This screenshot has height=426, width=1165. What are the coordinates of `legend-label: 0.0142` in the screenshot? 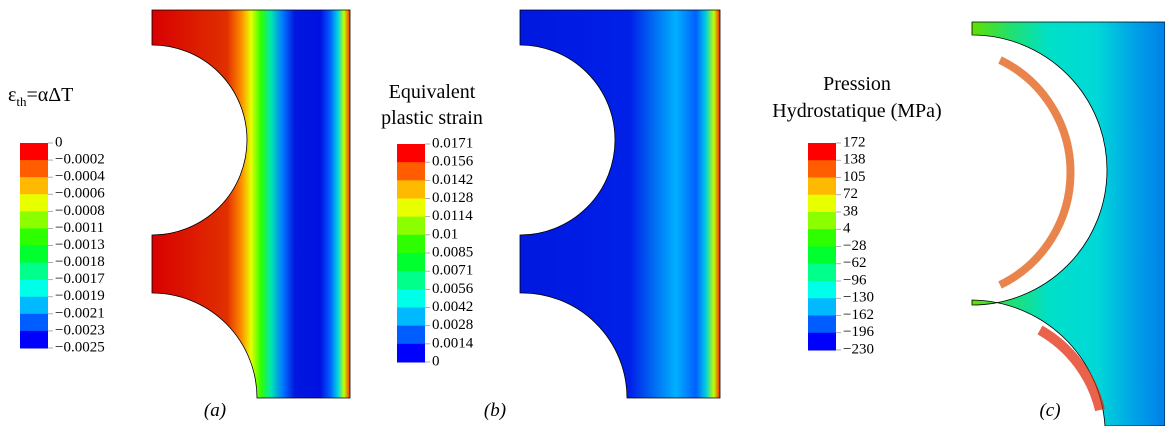 It's located at (452, 180).